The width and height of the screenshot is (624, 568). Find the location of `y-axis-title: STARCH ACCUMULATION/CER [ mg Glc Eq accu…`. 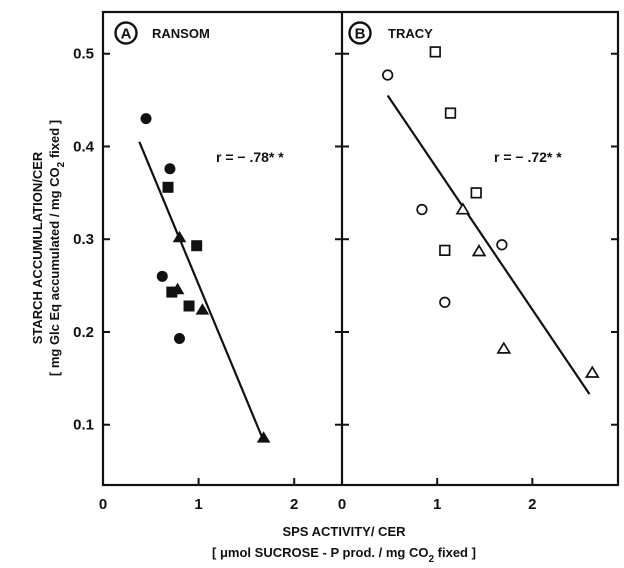

y-axis-title: STARCH ACCUMULATION/CER [ mg Glc Eq accu… is located at coordinates (48, 248).